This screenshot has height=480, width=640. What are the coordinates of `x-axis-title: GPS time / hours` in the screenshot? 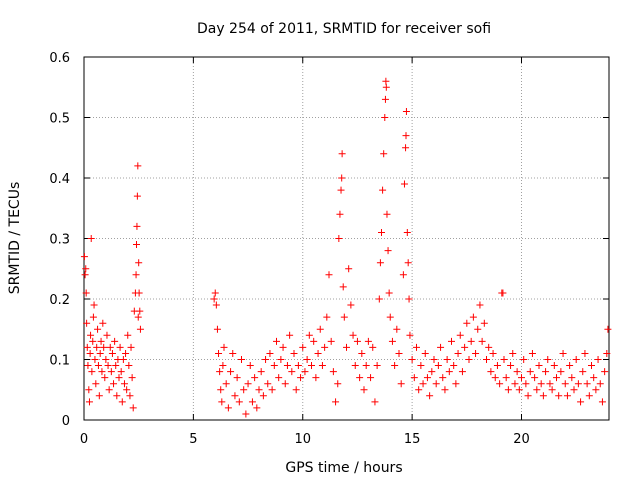 It's located at (343, 468).